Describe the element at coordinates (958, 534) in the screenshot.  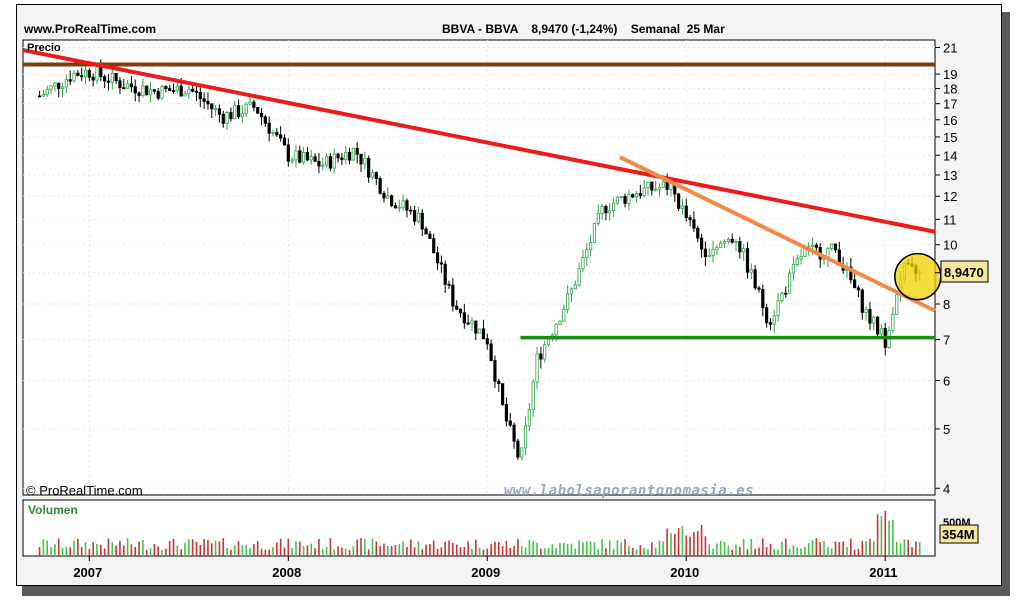
I see `last-volume-badge-text: 354M` at that location.